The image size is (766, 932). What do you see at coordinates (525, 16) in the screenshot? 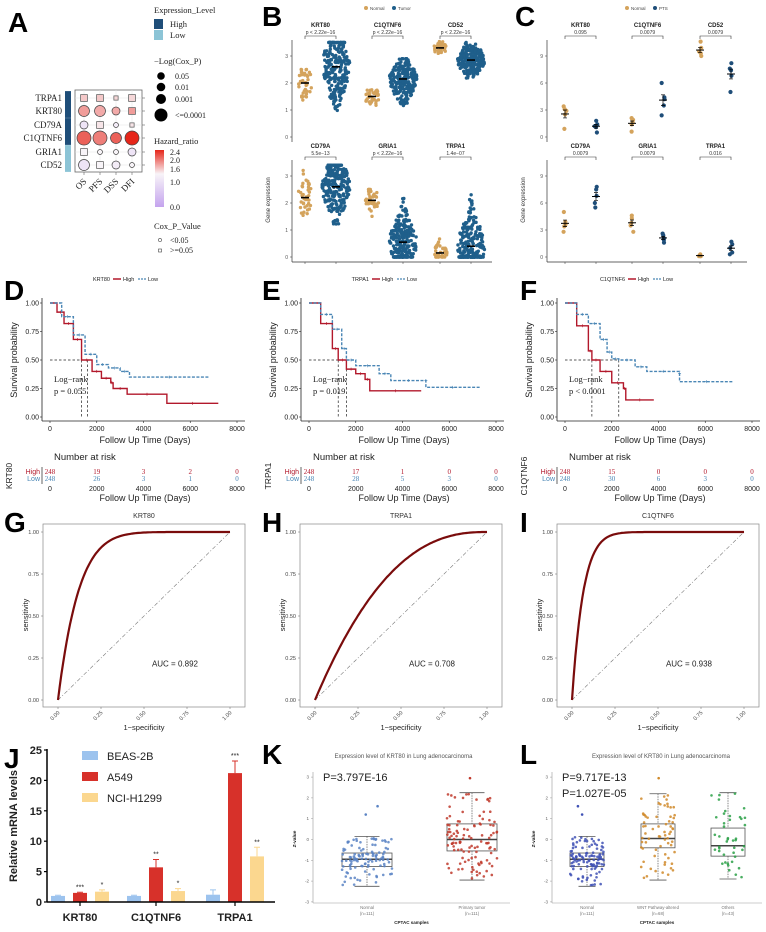
I see `panel-label-c: C` at bounding box center [525, 16].